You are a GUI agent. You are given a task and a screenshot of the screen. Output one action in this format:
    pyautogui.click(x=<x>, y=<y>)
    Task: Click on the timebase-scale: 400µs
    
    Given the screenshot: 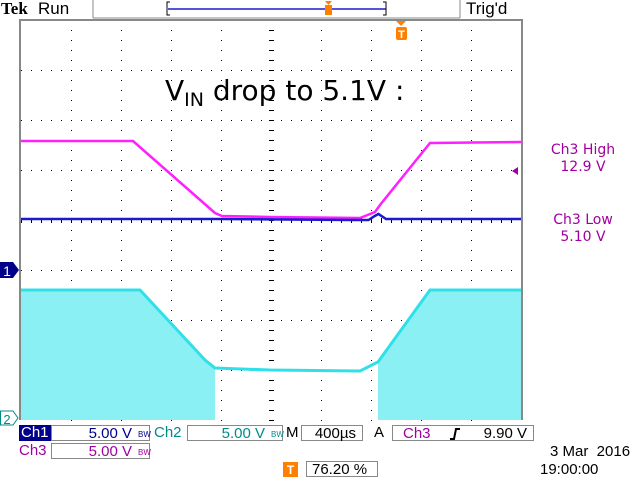 What is the action you would take?
    pyautogui.click(x=332, y=433)
    